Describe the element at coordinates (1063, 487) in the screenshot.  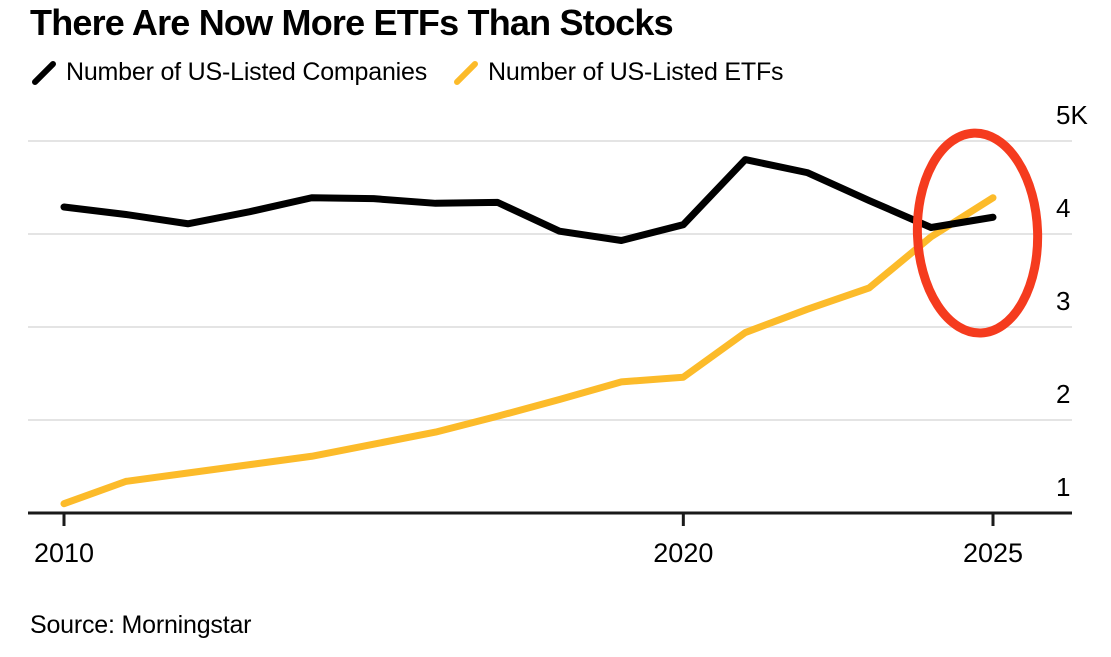
I see `y-tick-label: 1` at that location.